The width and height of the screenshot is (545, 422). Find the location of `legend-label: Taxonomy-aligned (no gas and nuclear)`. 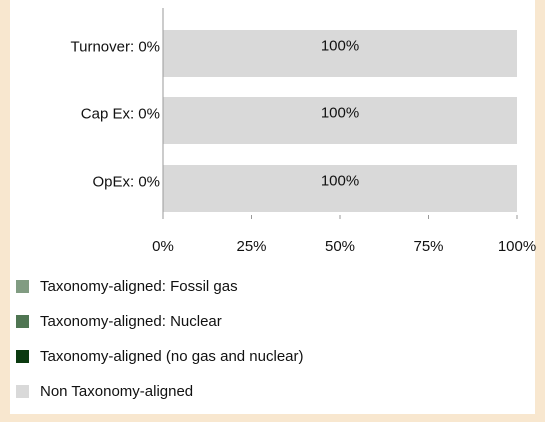

legend-label: Taxonomy-aligned (no gas and nuclear) is located at coordinates (172, 356).